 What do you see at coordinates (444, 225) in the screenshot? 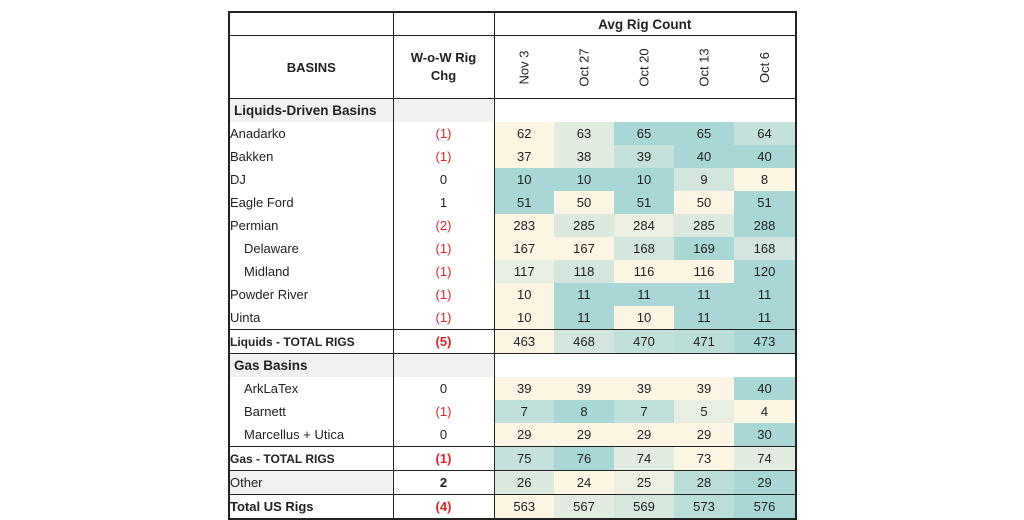
I see `wow-change: (2)` at bounding box center [444, 225].